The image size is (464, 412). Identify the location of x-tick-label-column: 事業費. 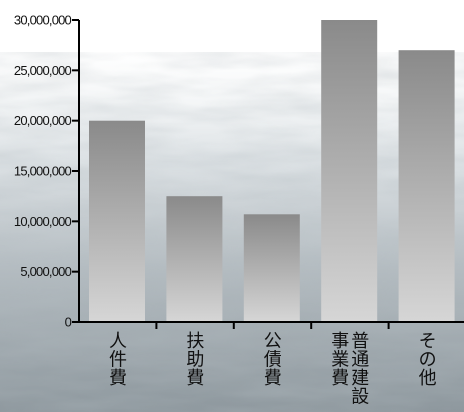
(340, 360).